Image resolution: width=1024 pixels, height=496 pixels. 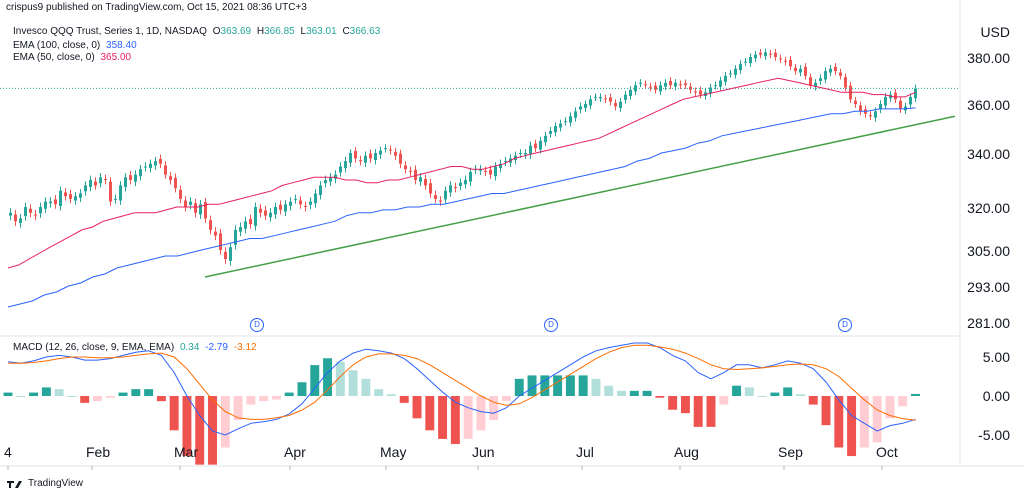 I want to click on macd-hist-value: 0.34, so click(x=189, y=347).